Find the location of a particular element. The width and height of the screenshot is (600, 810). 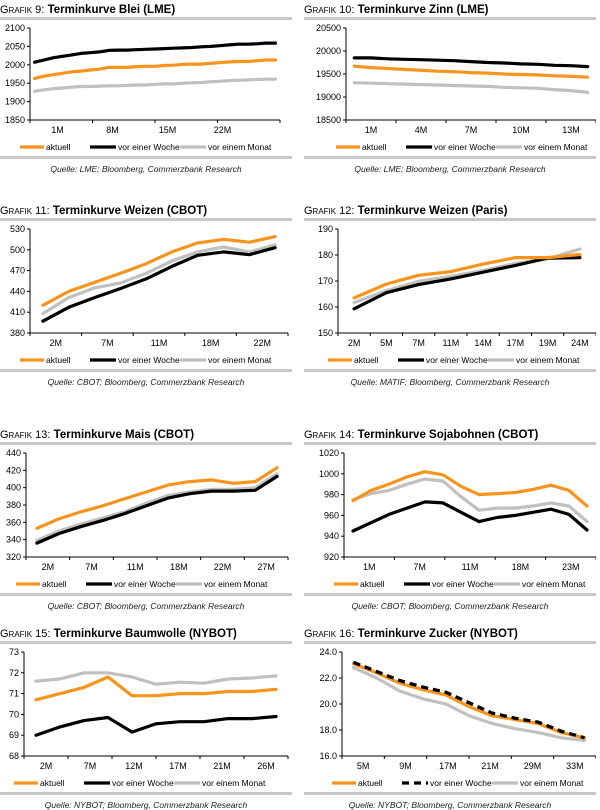

y-tick-label: 920 is located at coordinates (331, 557).